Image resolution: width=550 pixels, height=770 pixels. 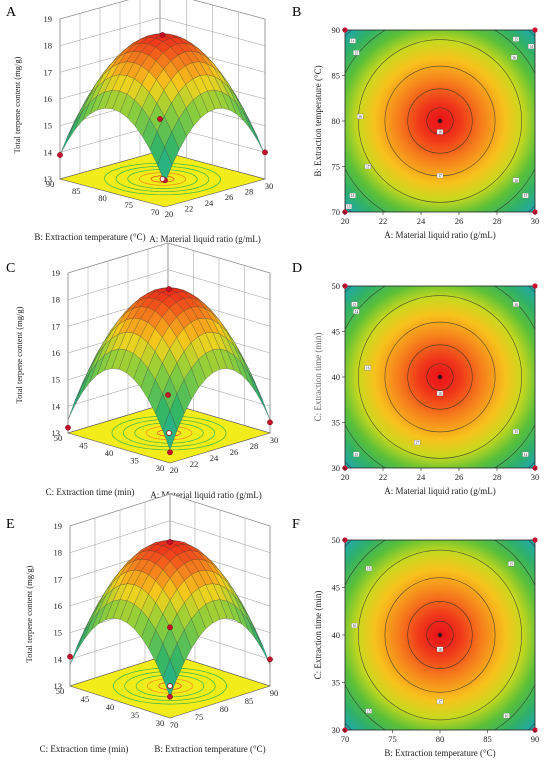 I want to click on z-tick-label: 16, so click(x=48, y=99).